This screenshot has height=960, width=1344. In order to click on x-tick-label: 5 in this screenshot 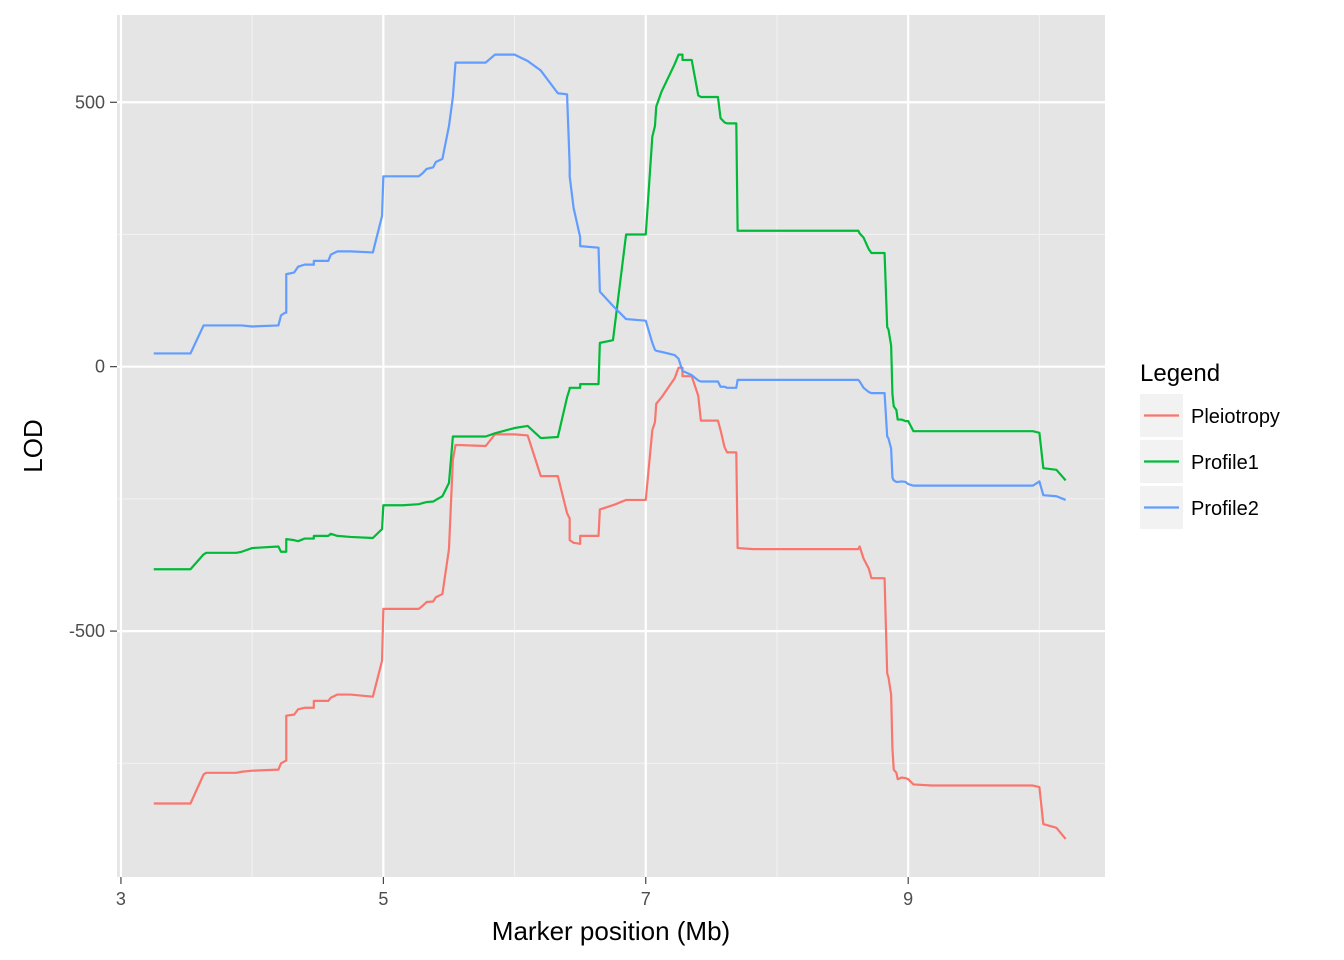, I will do `click(383, 899)`.